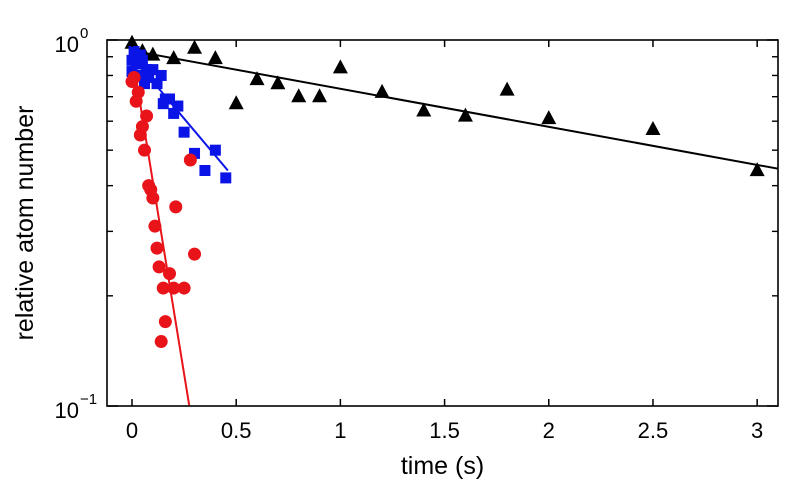 This screenshot has height=483, width=789. What do you see at coordinates (88, 399) in the screenshot?
I see `y-tick-label-exponent: −1` at bounding box center [88, 399].